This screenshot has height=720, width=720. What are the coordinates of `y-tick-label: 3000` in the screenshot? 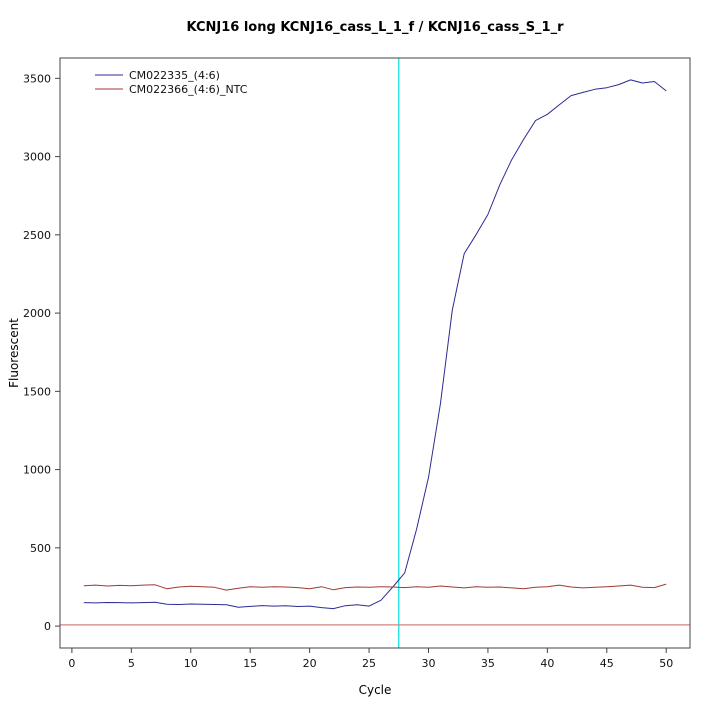 It's located at (37, 157).